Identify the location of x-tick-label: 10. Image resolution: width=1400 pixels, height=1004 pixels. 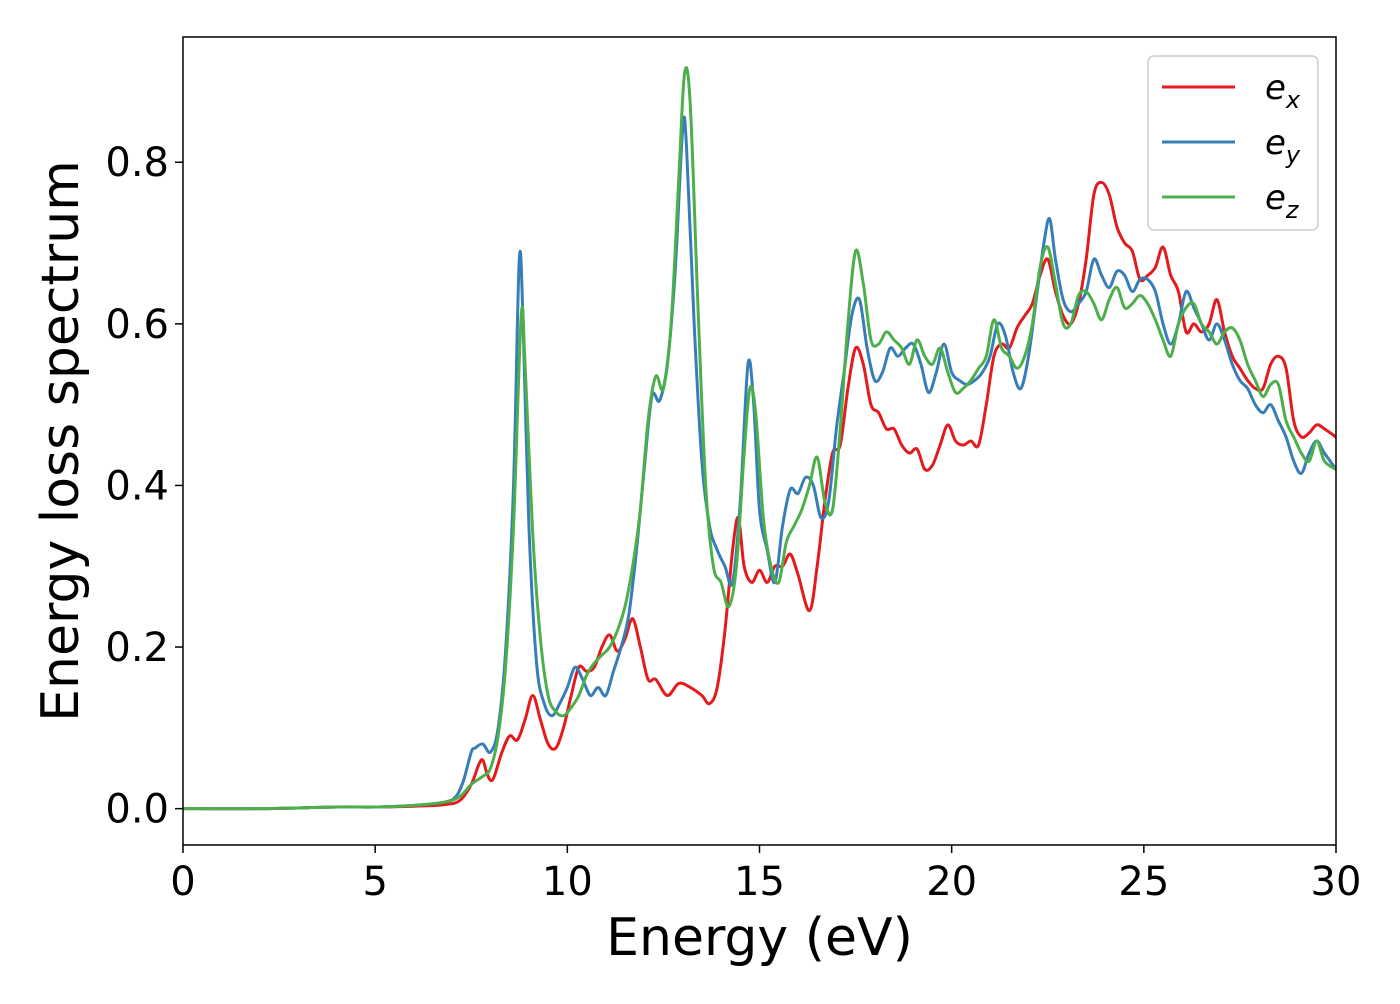
(567, 882).